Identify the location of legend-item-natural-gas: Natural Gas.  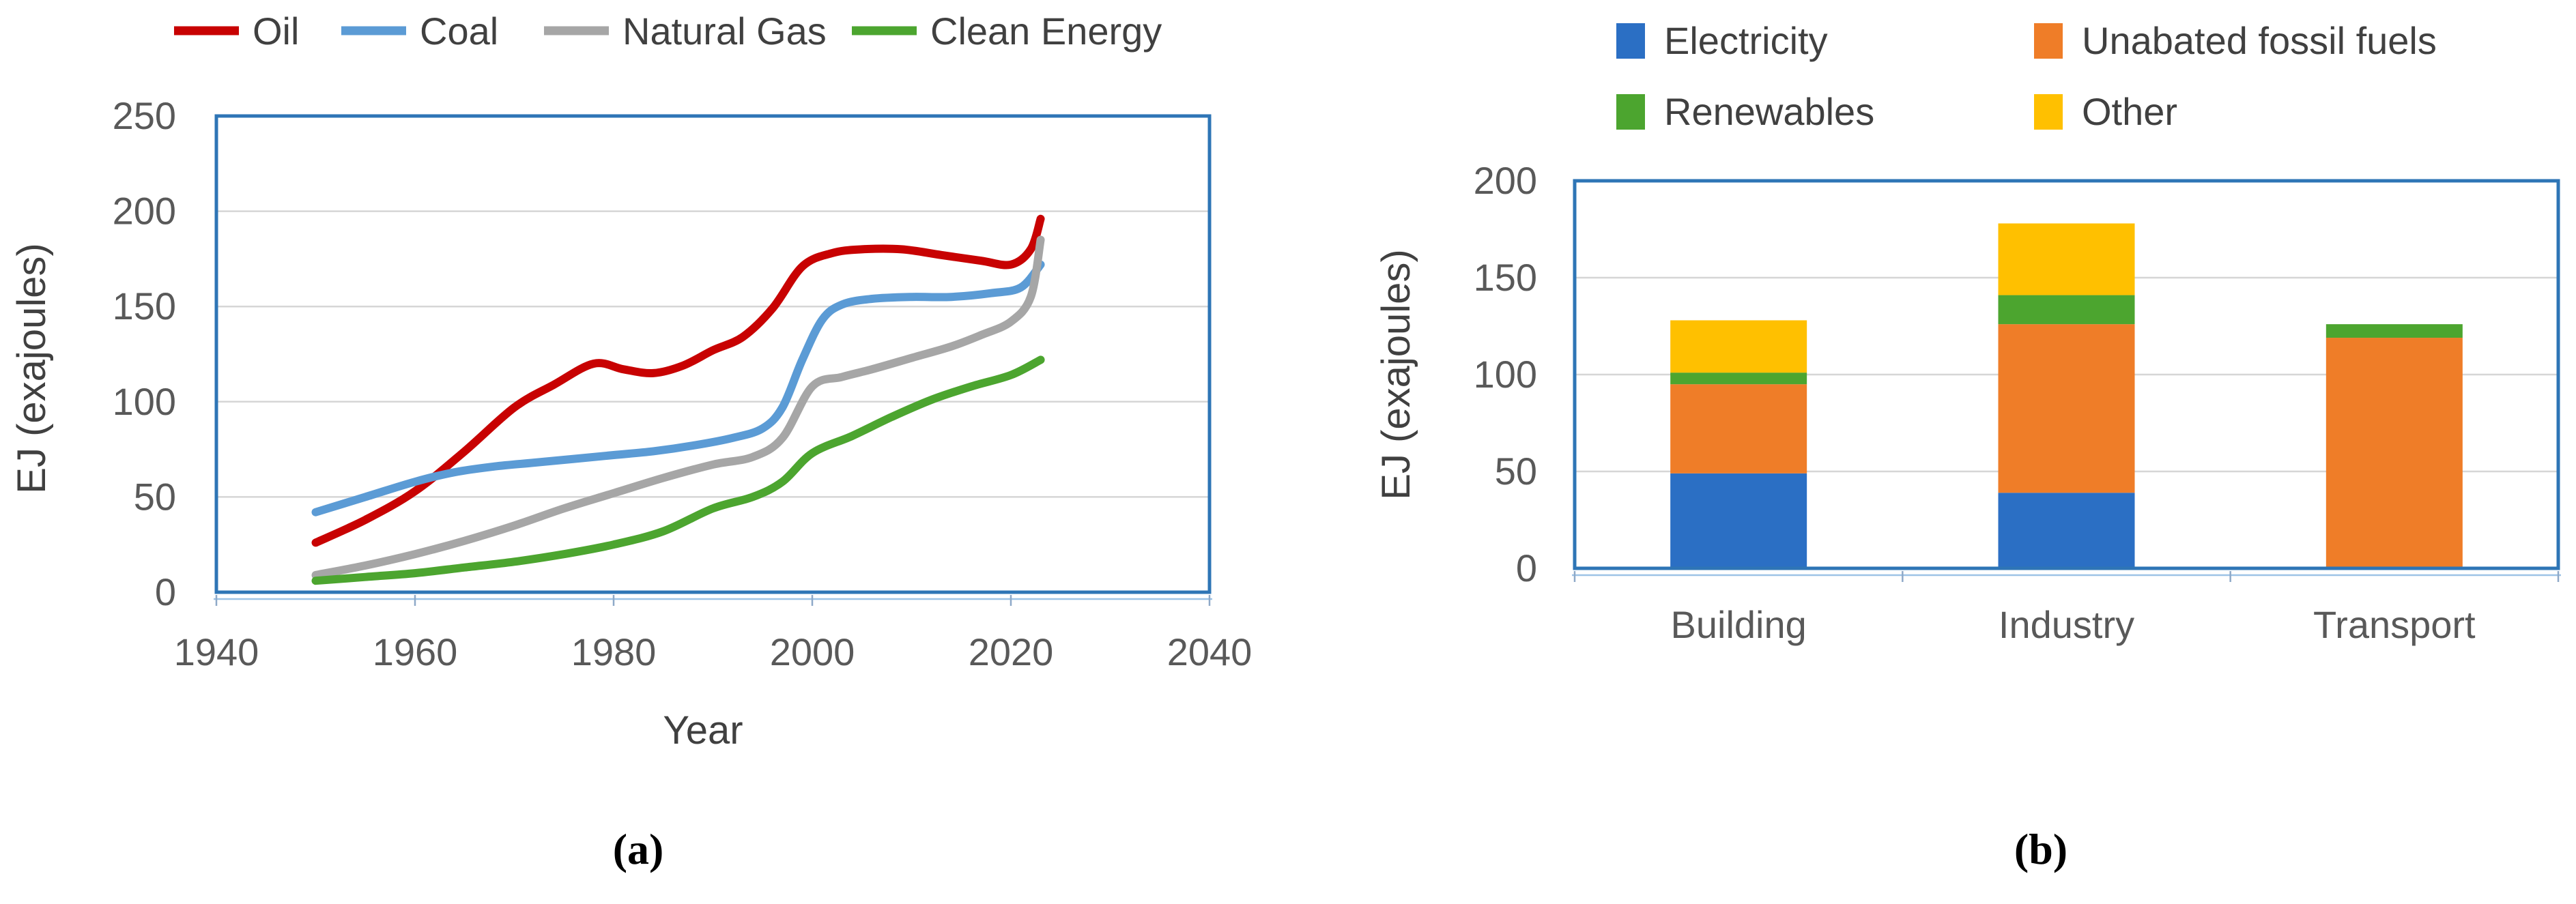
(685, 31).